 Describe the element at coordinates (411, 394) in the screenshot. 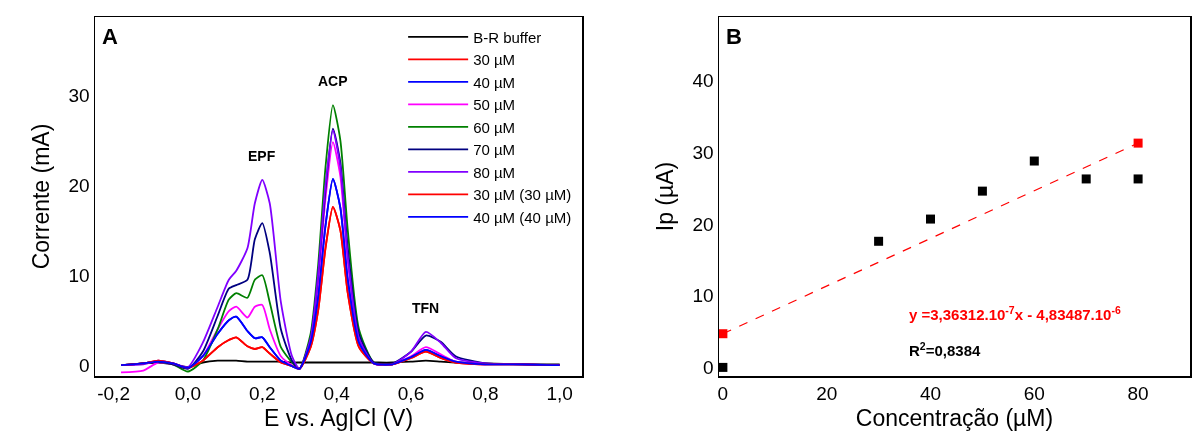

I see `x-tick-label: 0,6` at that location.